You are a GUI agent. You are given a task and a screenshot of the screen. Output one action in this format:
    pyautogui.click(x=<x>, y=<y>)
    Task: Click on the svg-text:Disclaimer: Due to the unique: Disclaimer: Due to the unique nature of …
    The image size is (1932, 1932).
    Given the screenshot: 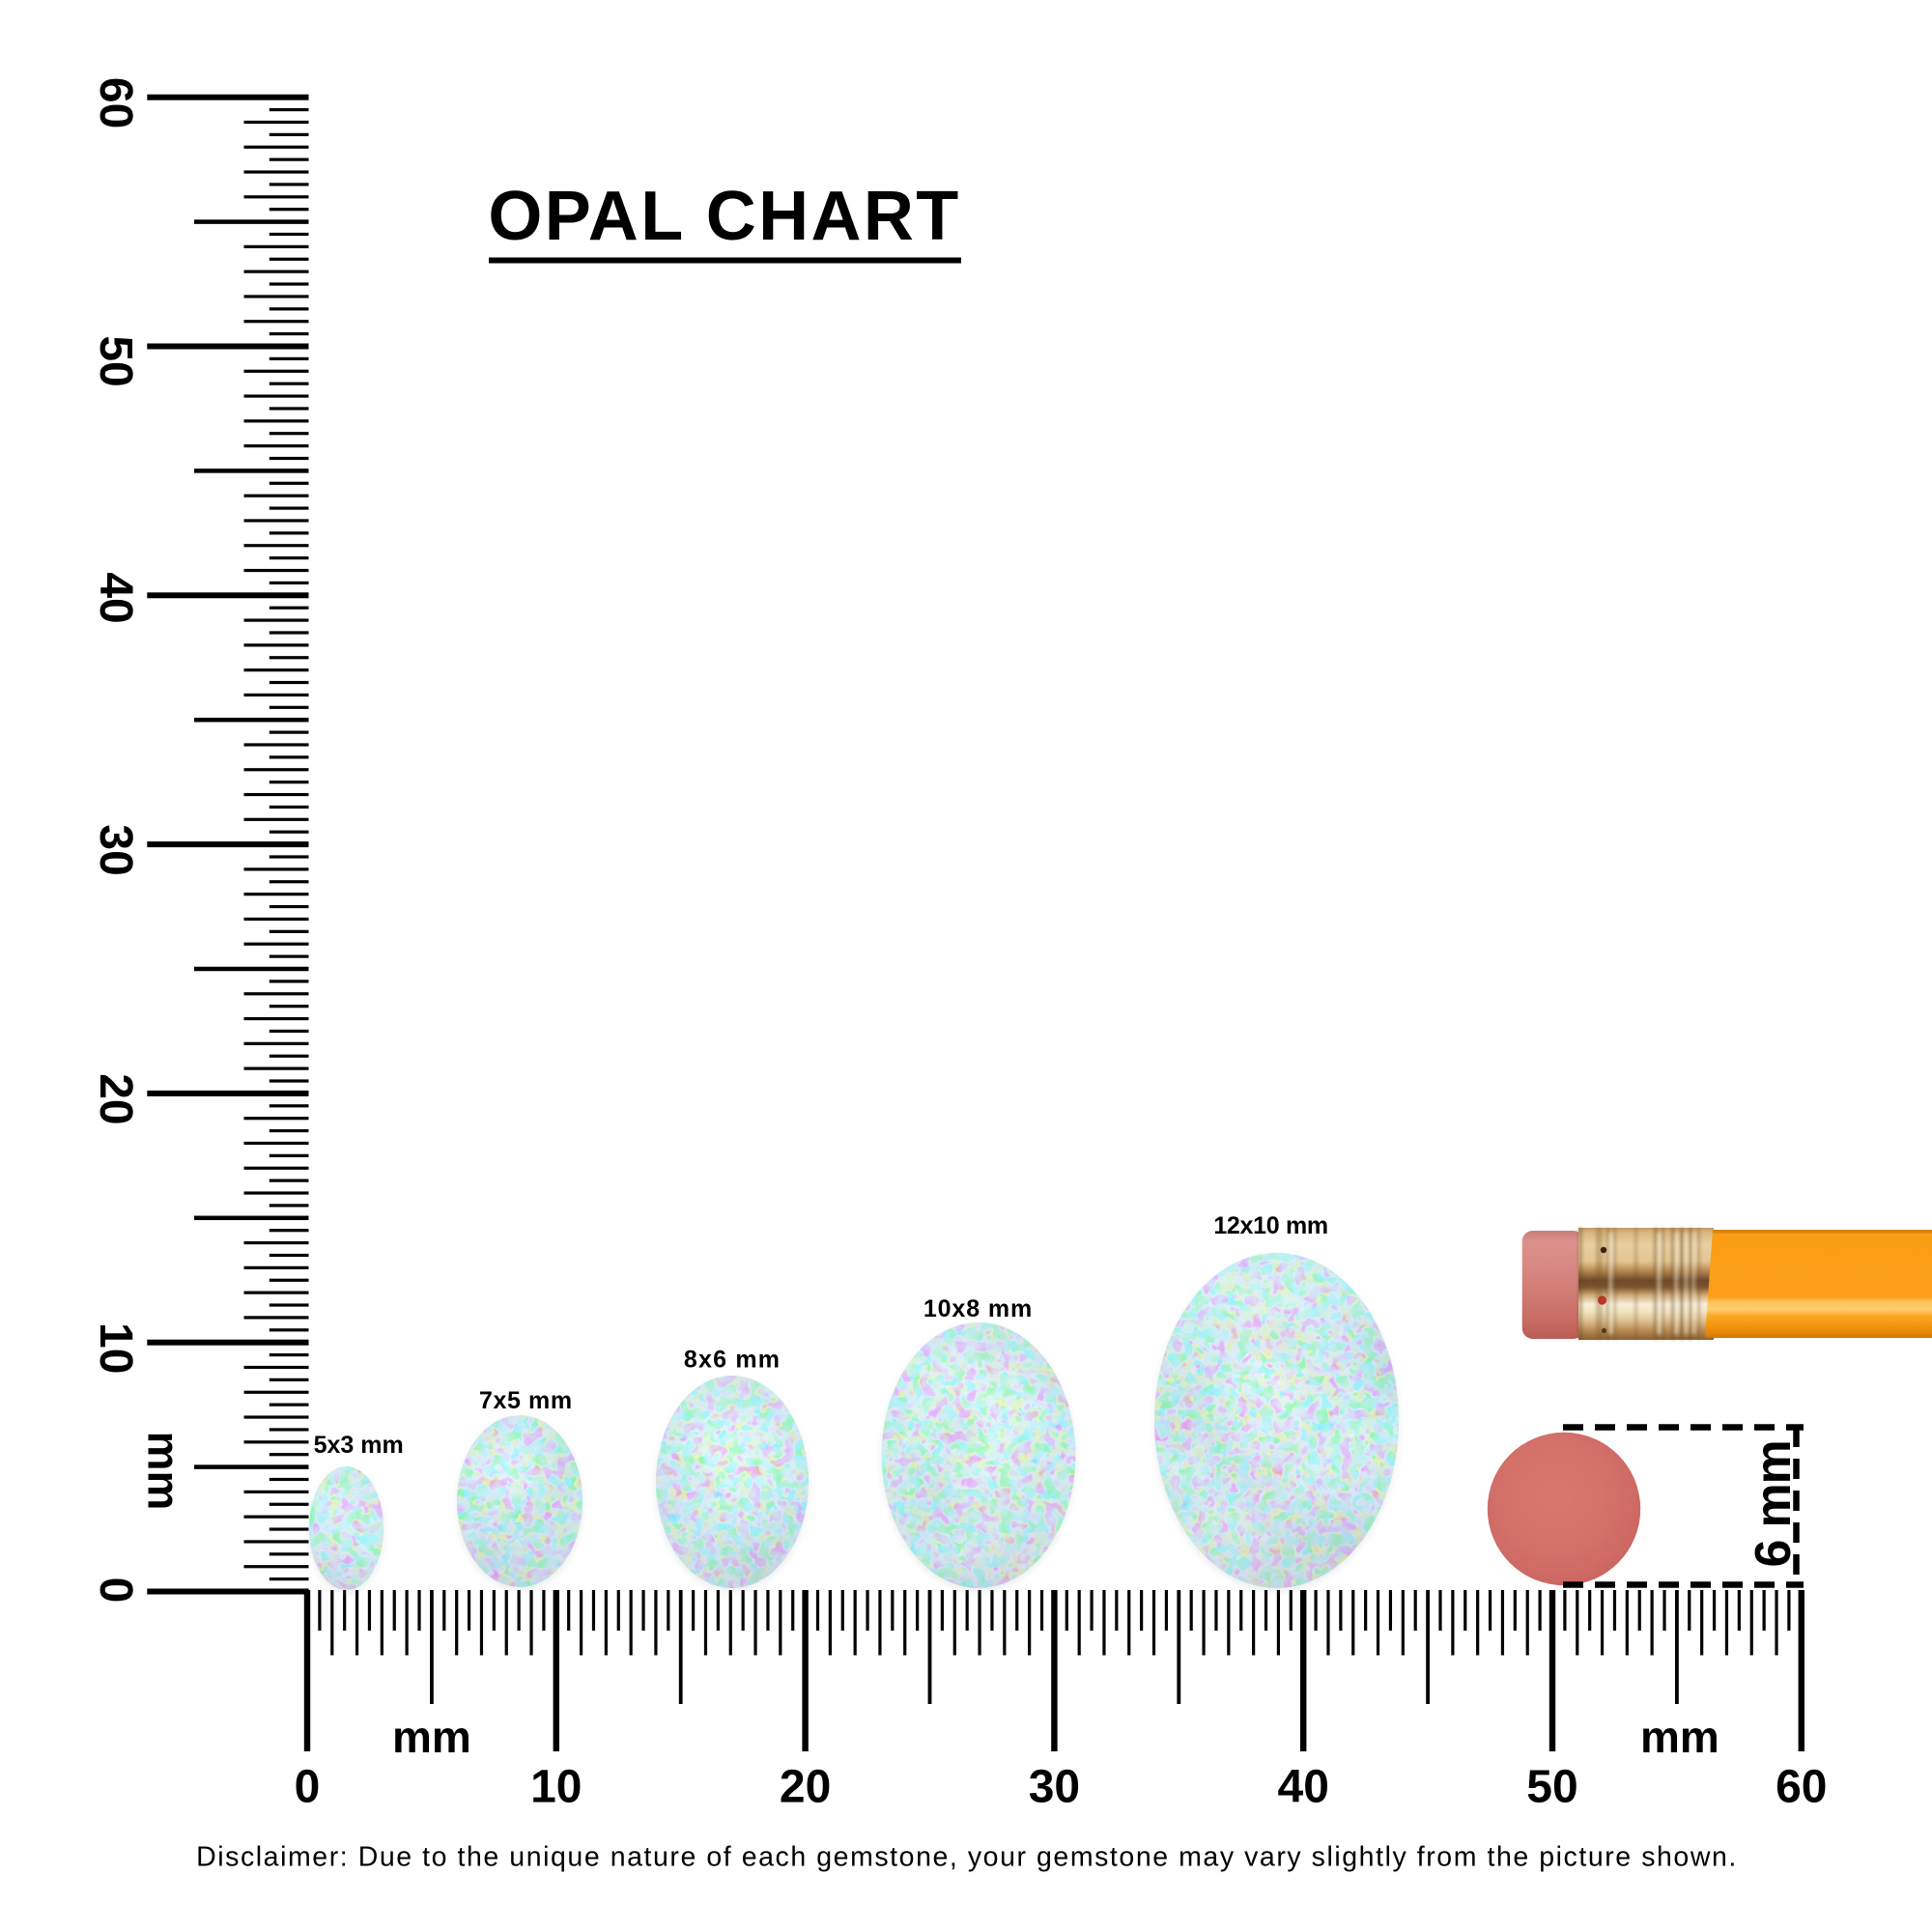 What is the action you would take?
    pyautogui.click(x=967, y=1857)
    